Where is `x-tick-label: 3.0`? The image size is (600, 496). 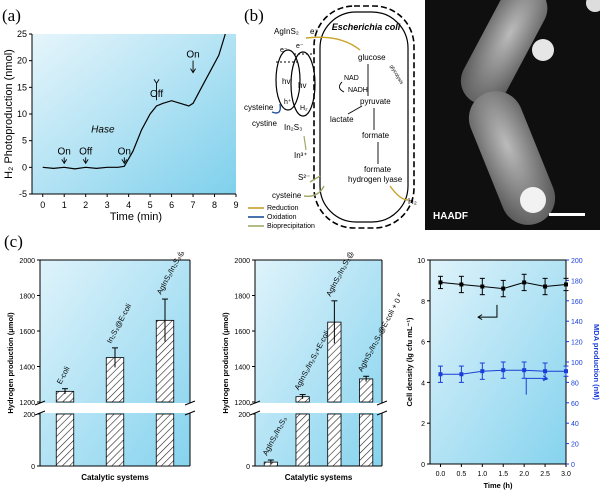
x-tick-label: 3.0 is located at coordinates (566, 474).